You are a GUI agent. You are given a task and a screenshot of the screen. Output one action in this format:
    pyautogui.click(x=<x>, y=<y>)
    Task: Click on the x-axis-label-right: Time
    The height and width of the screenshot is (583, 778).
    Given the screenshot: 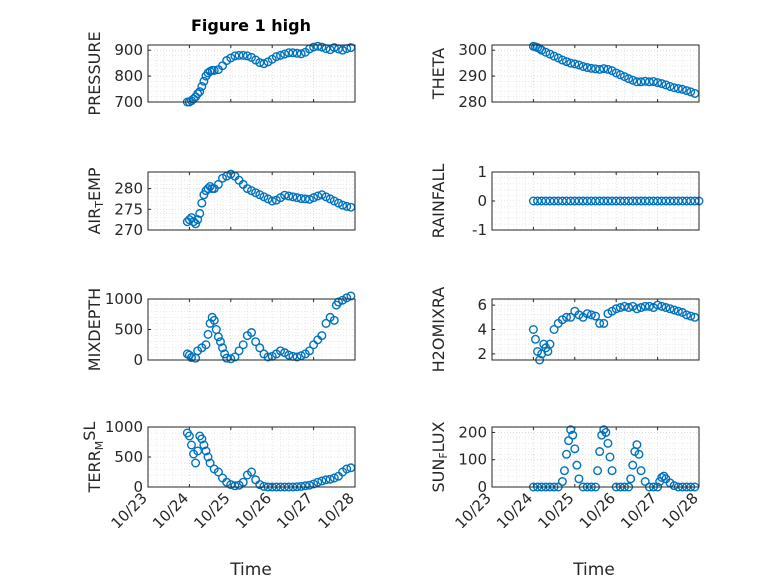 What is the action you would take?
    pyautogui.click(x=593, y=570)
    